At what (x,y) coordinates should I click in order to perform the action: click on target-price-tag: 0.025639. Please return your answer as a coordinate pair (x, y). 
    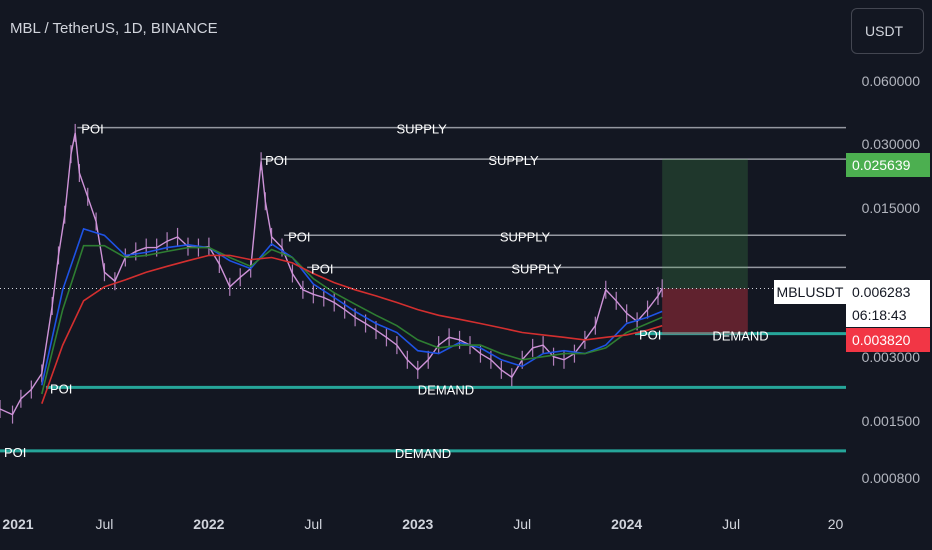
    Looking at the image, I should click on (888, 165).